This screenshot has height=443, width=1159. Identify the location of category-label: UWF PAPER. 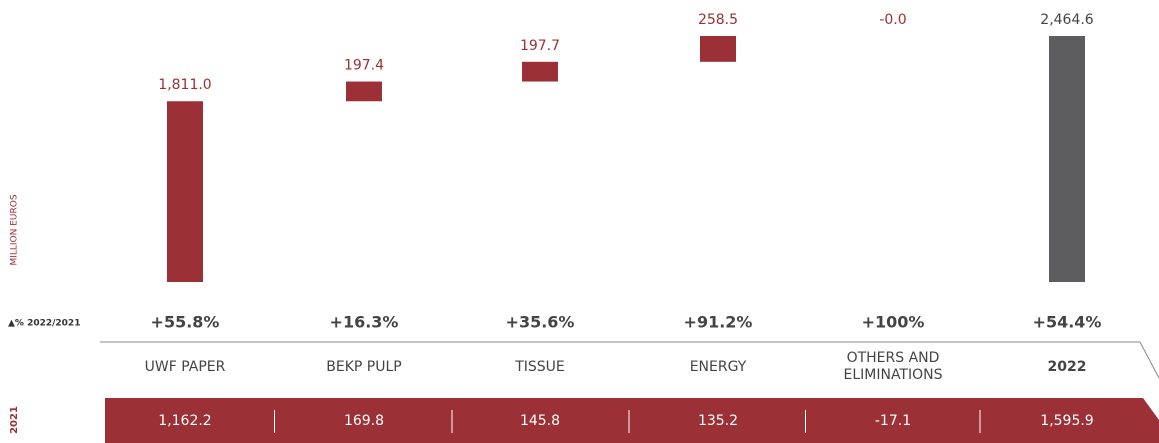
(185, 367).